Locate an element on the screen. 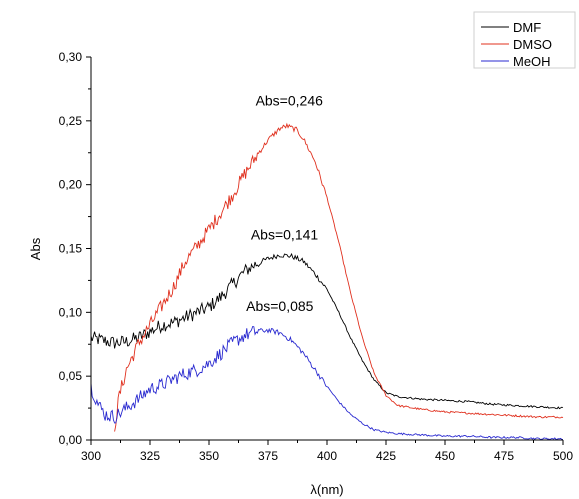 The width and height of the screenshot is (579, 499). x-tick-label: 300 is located at coordinates (91, 456).